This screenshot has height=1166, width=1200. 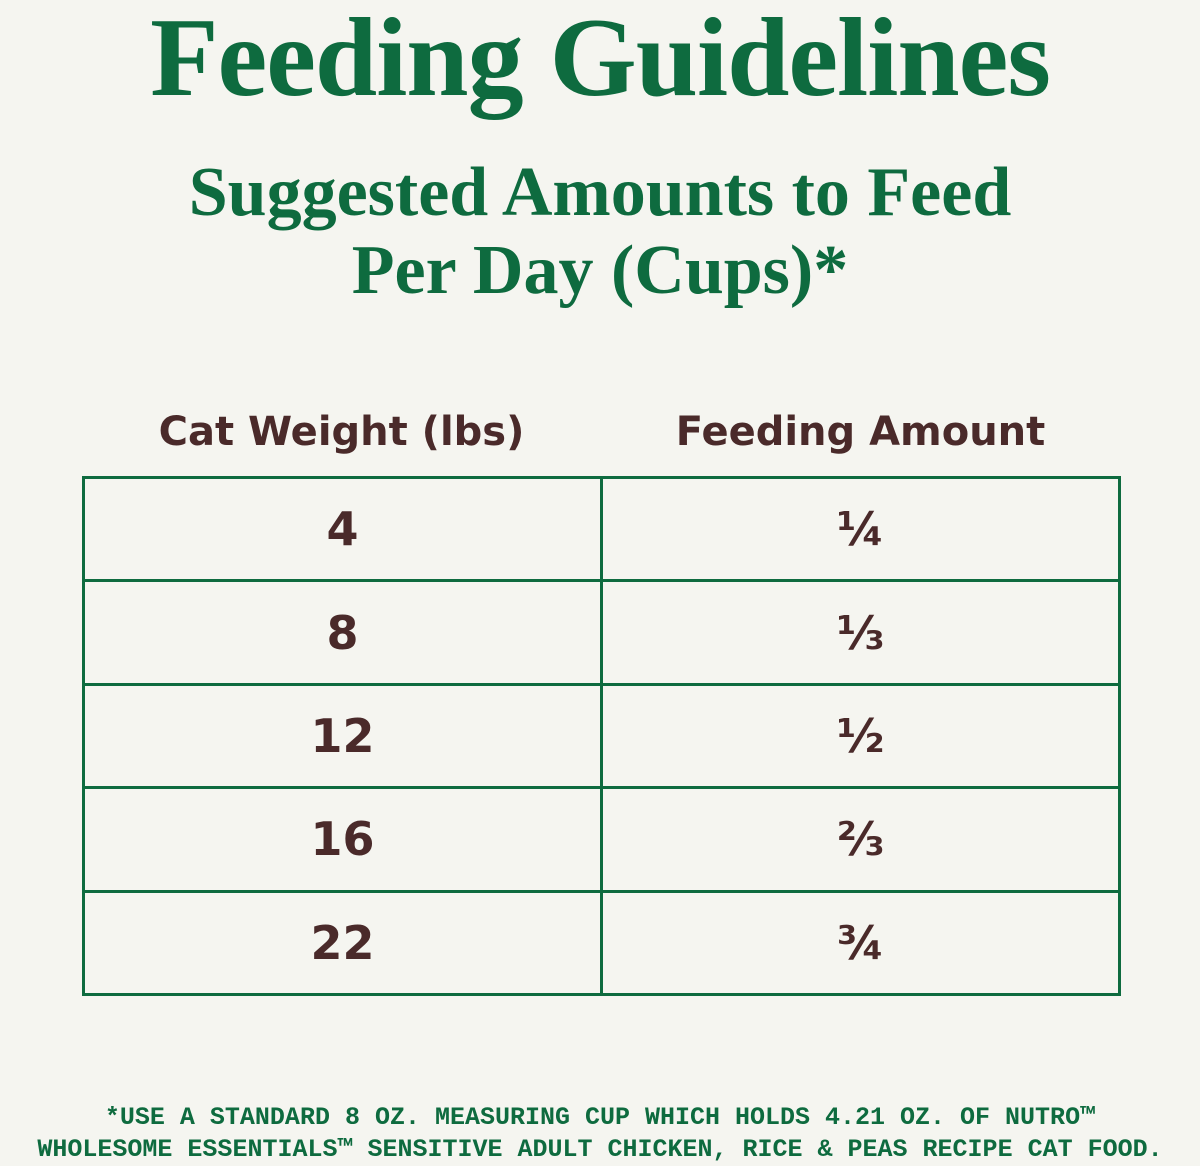 I want to click on table-row: 16 ⅔, so click(x=601, y=839).